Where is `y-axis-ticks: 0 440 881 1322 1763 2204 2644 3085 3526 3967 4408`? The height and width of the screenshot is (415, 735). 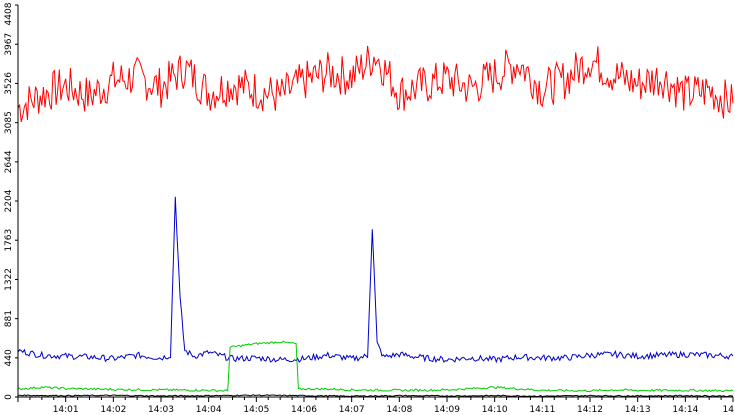 y-axis-ticks: 0 440 881 1322 1763 2204 2644 3085 3526 3967 4408 is located at coordinates (11, 201).